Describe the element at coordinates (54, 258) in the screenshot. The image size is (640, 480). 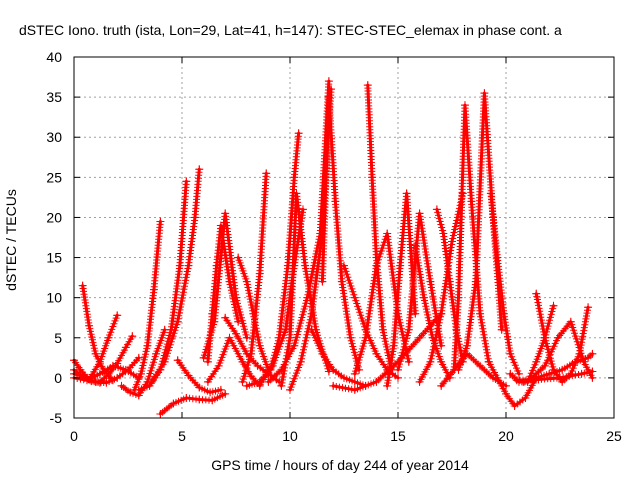
I see `y-tick-label: 15` at that location.